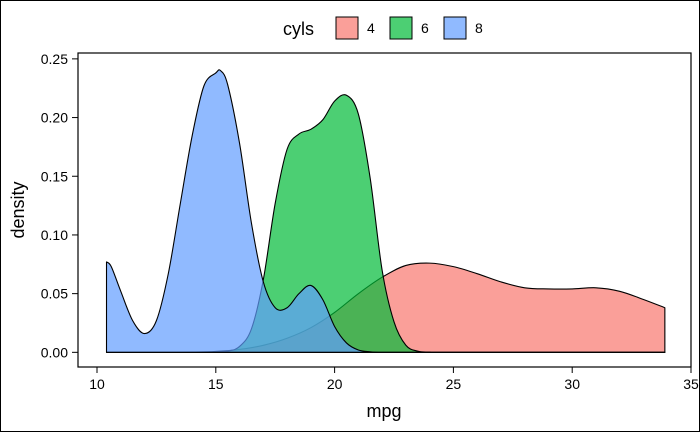 Image resolution: width=700 pixels, height=432 pixels. Describe the element at coordinates (479, 28) in the screenshot. I see `legend-label: 8` at that location.